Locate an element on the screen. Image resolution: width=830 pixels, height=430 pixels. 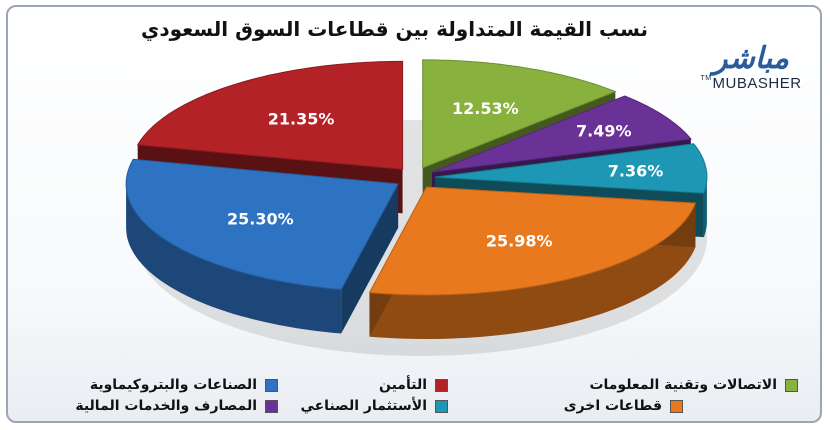
legend-label-banks: المصارف والخدمات المالية is located at coordinates (166, 406).